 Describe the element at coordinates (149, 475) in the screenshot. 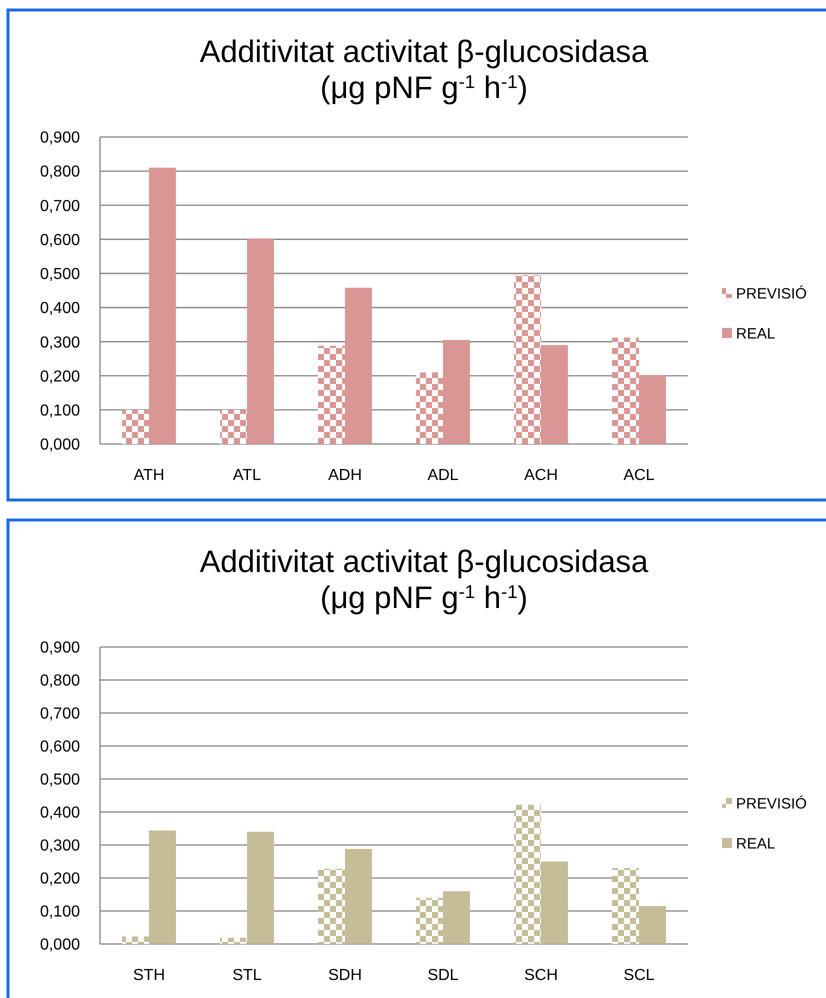

I see `x-tick-label: ATH` at that location.